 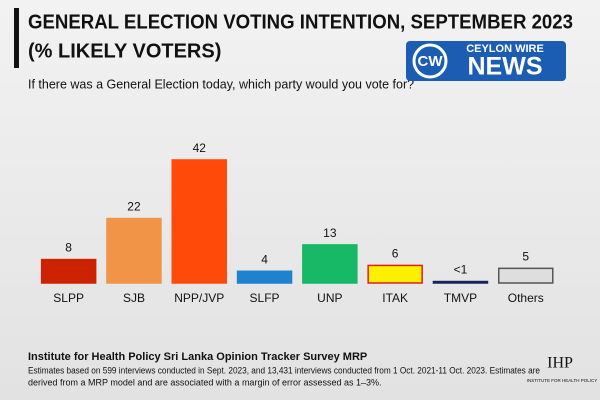 I want to click on x-tick-label: ITAK, so click(x=395, y=298).